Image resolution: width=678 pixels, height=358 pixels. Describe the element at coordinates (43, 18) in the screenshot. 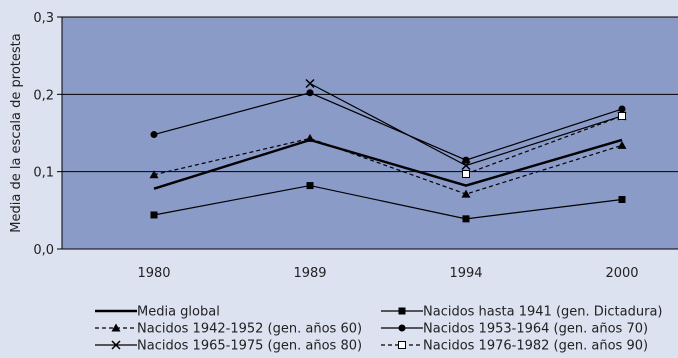

I see `y-tick-label: 0,3` at that location.